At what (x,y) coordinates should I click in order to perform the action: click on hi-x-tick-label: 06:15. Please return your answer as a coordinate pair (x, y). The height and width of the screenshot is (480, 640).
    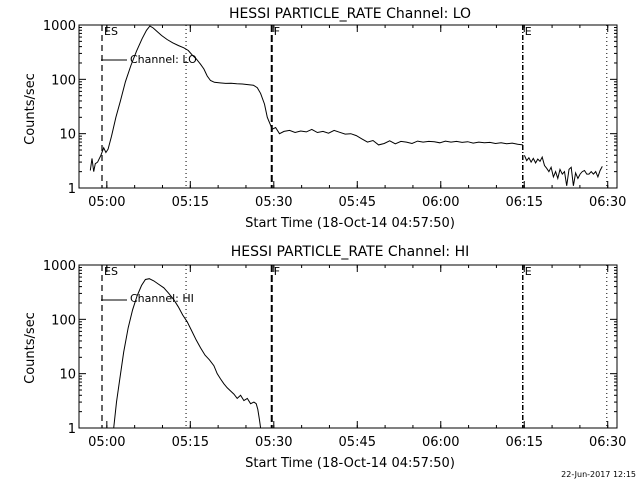
    Looking at the image, I should click on (524, 442).